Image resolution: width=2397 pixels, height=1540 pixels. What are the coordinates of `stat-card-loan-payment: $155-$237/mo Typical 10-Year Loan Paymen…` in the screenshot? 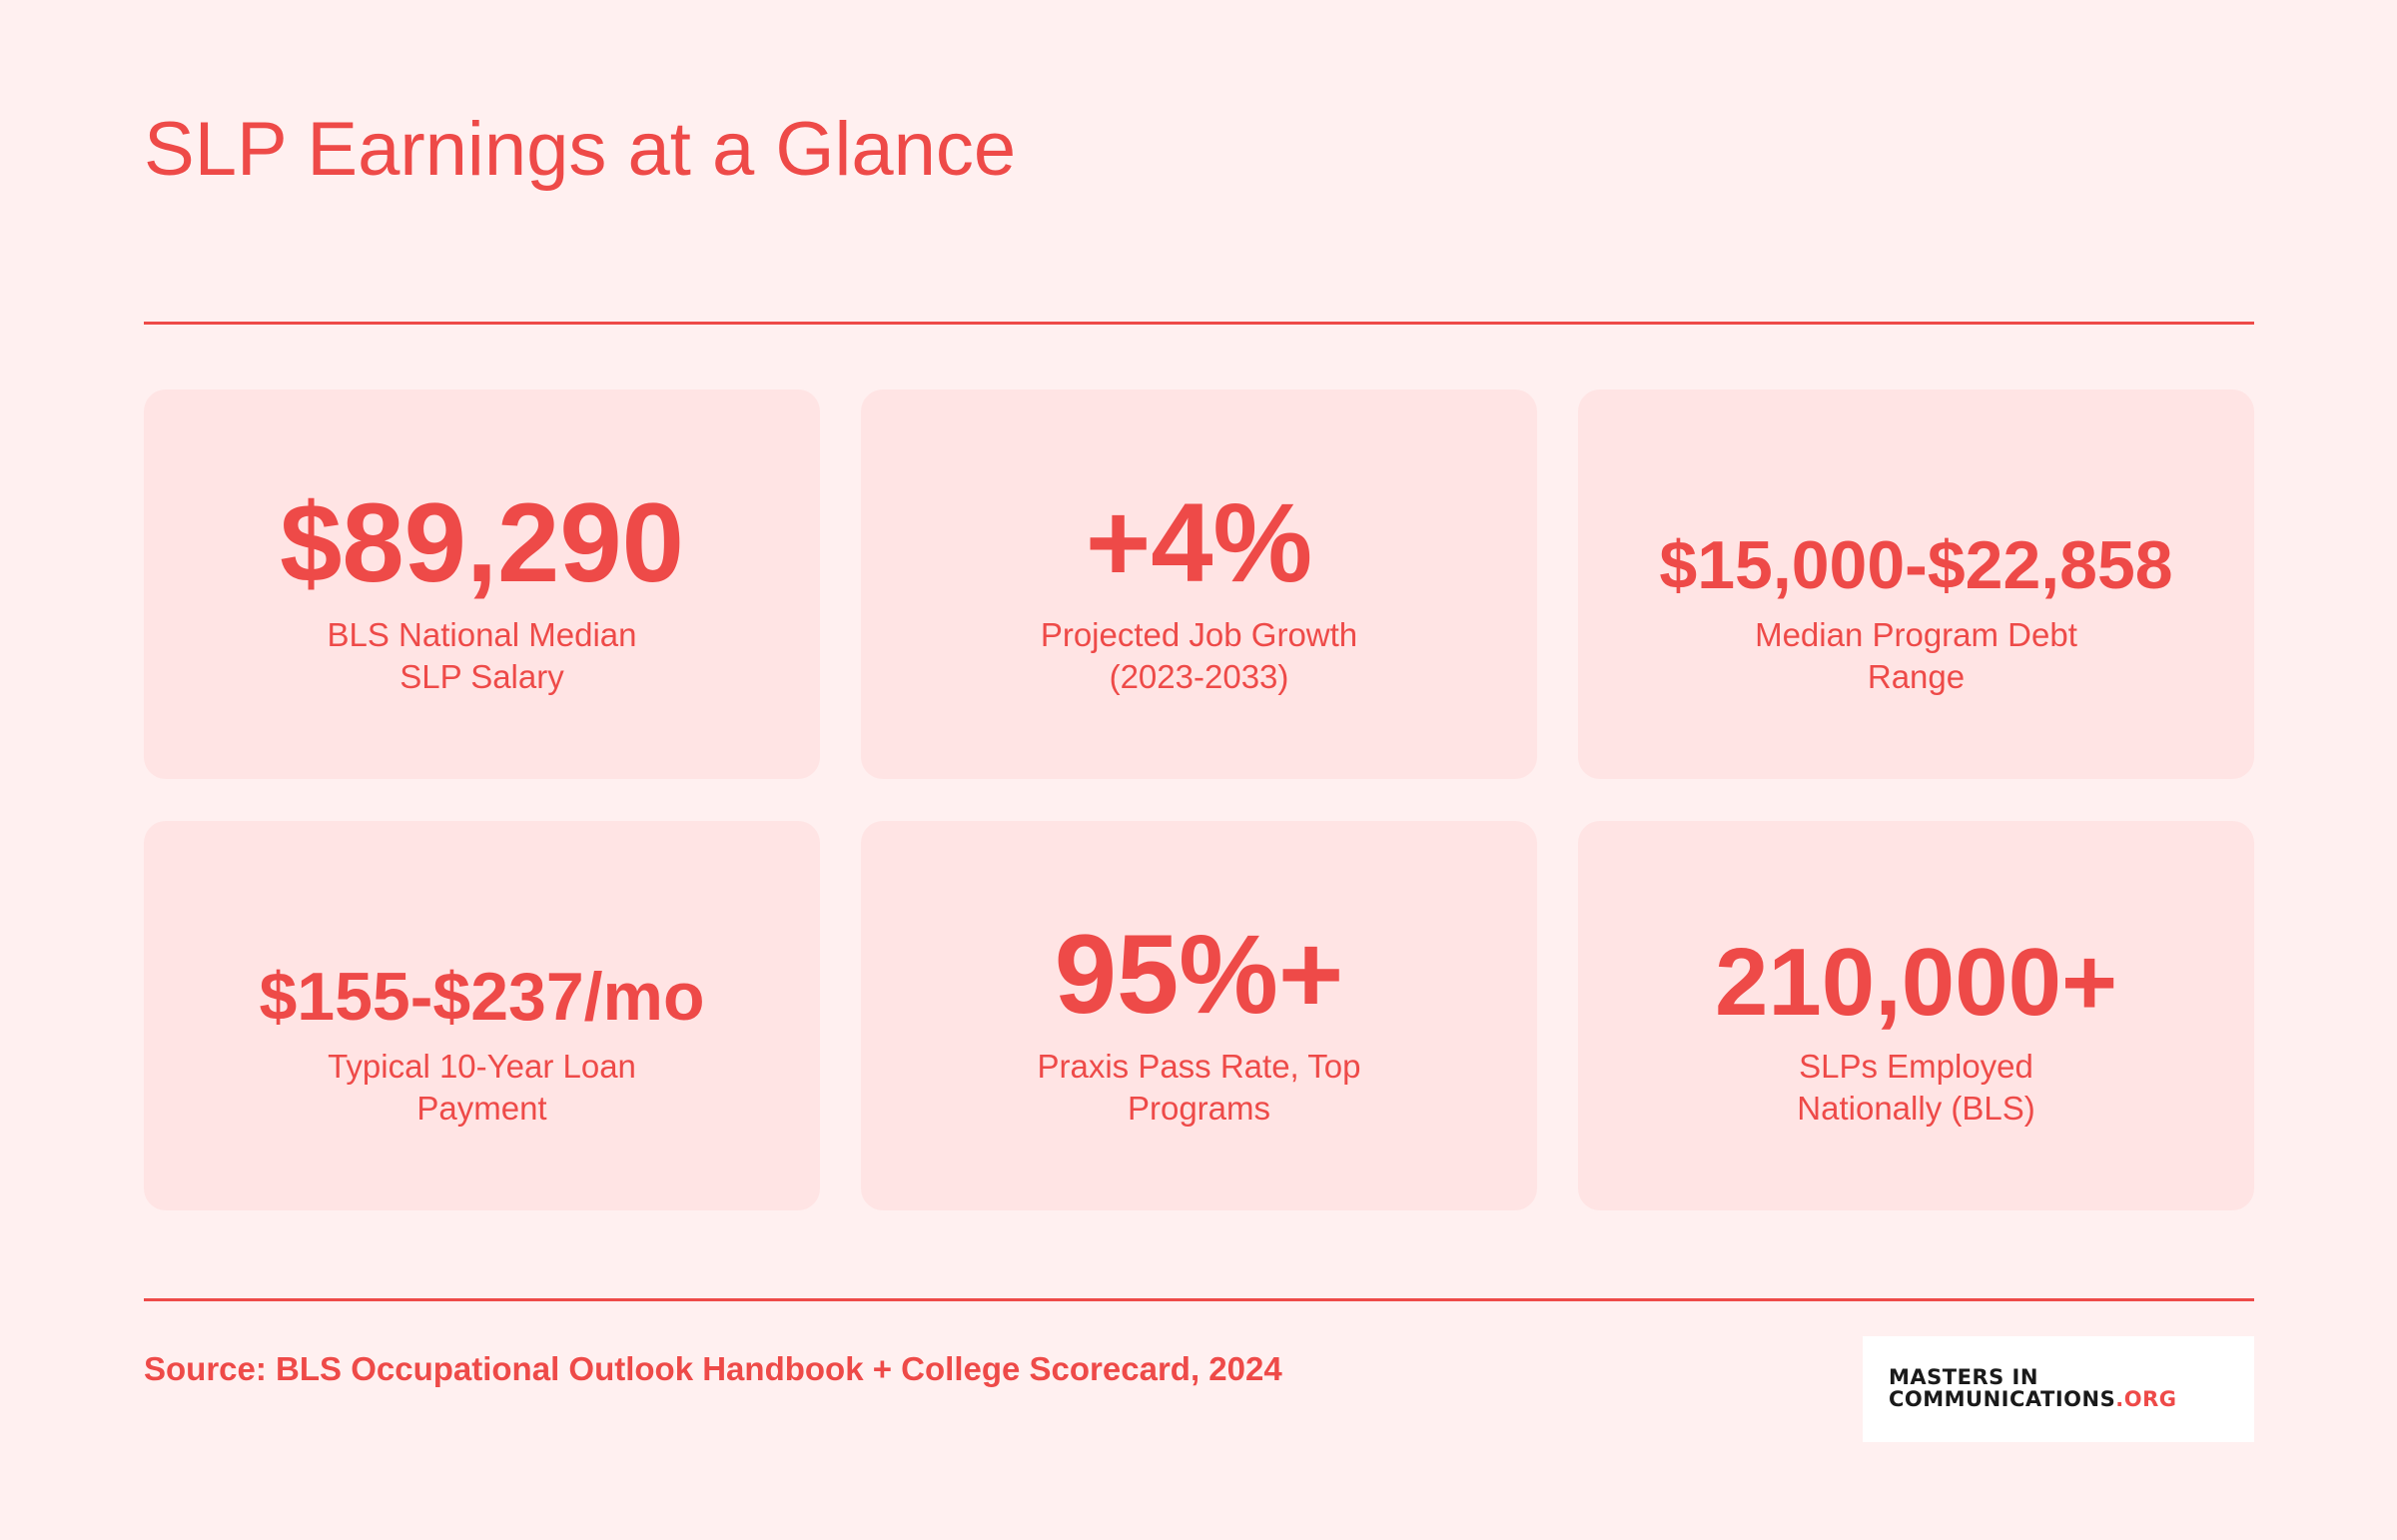 It's located at (482, 1016).